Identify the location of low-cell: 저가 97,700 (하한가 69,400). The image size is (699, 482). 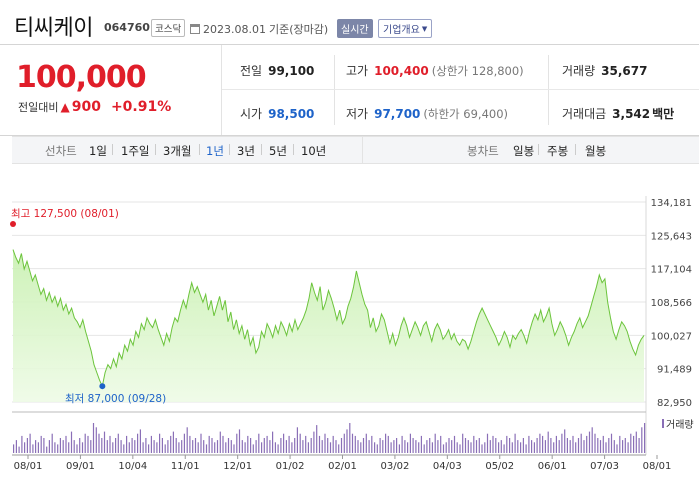
(427, 113).